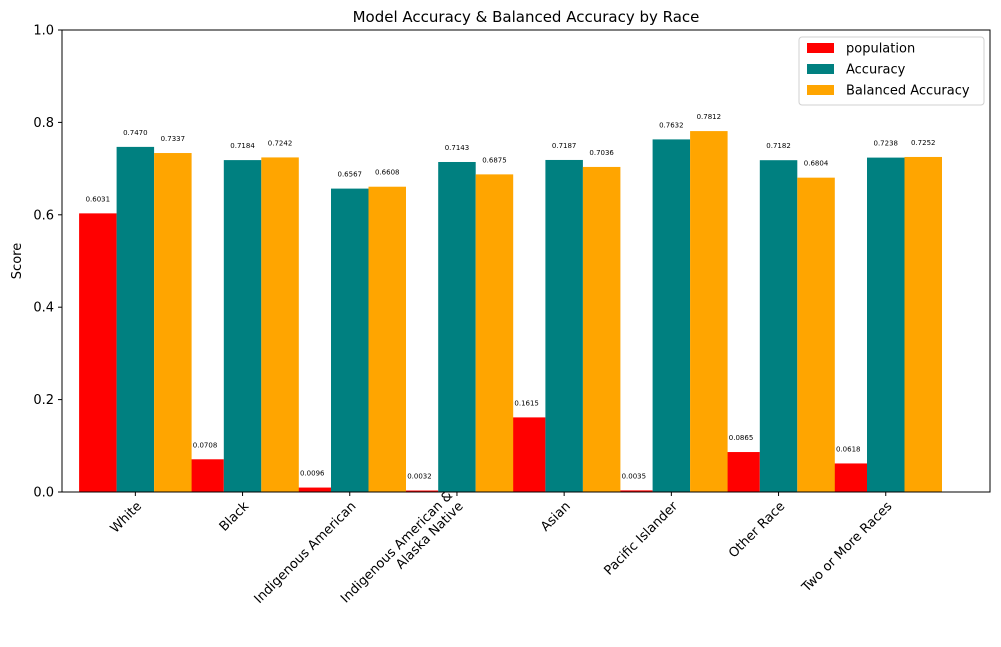 The width and height of the screenshot is (1001, 647). I want to click on y-tick-label: 0.2, so click(43, 400).